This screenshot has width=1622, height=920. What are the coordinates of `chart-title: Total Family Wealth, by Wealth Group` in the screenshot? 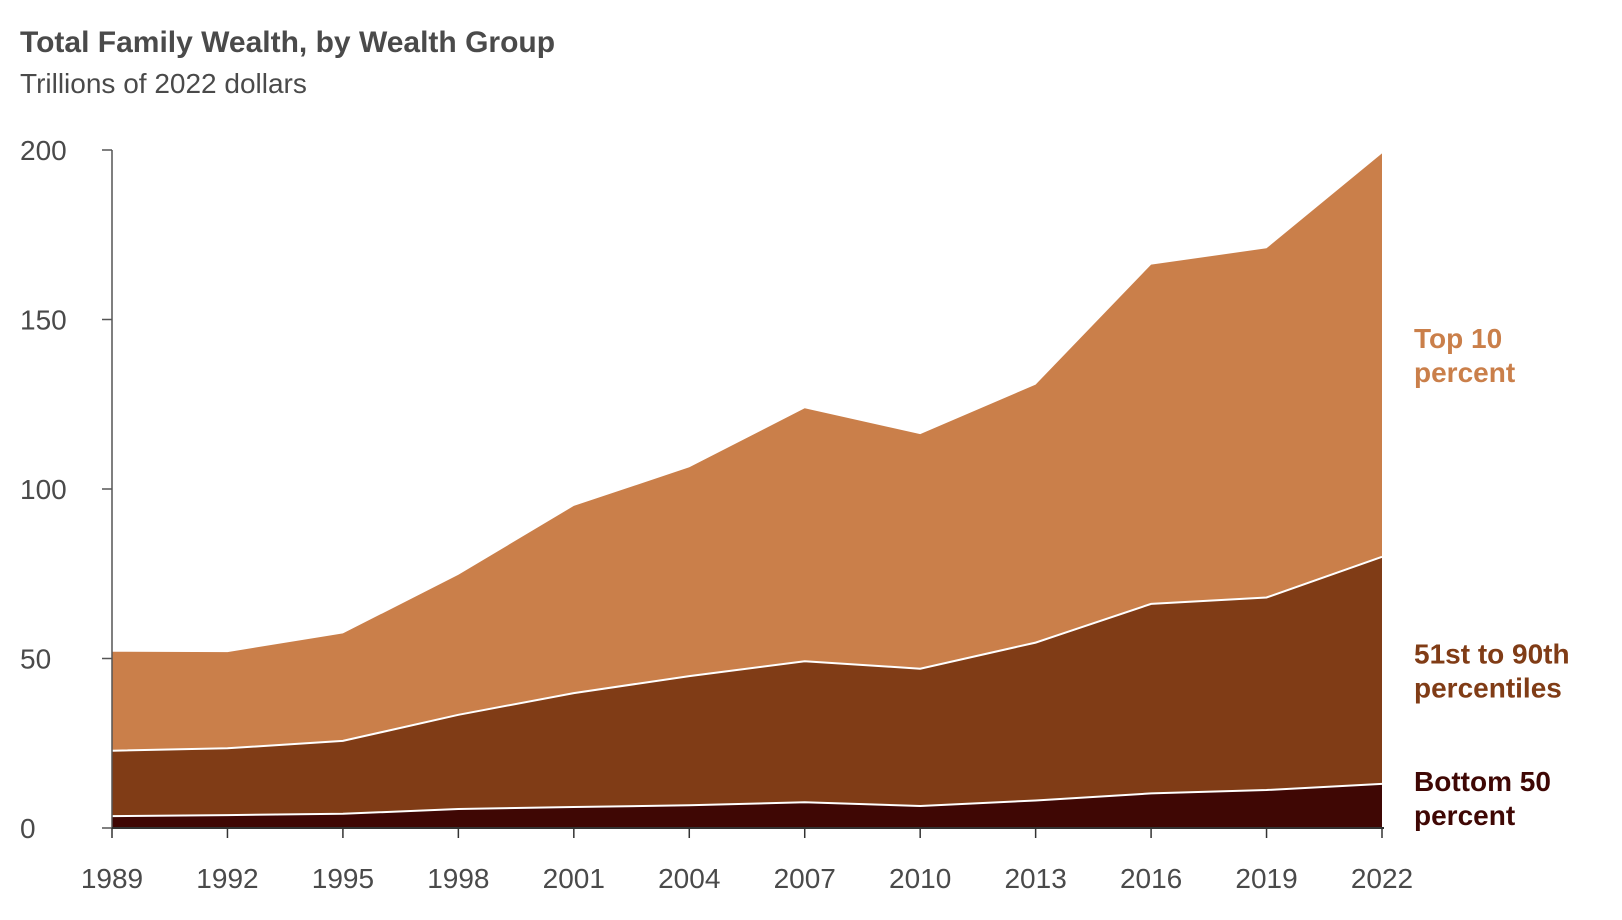 It's located at (288, 42).